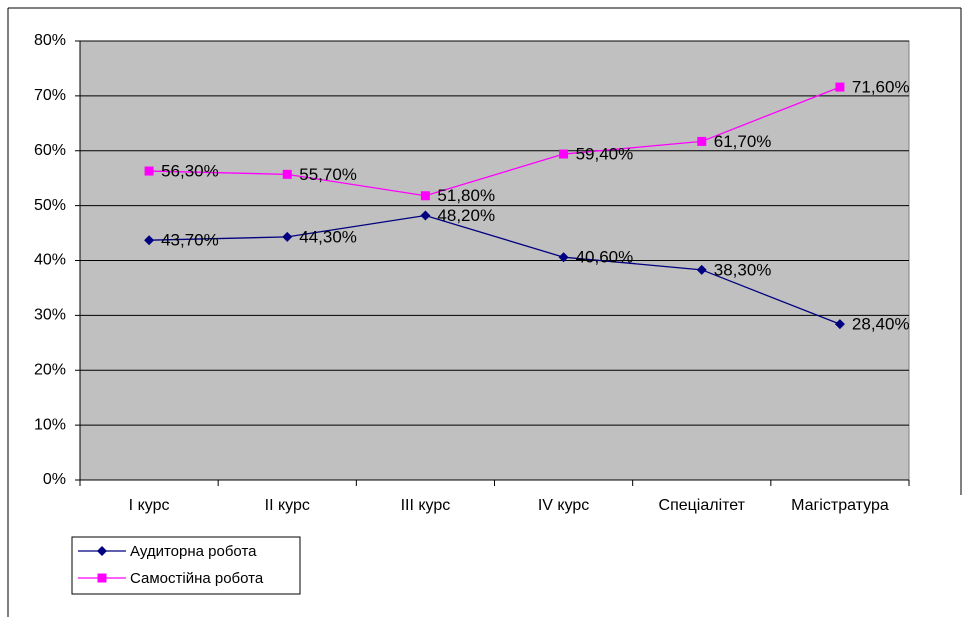 Image resolution: width=969 pixels, height=617 pixels. What do you see at coordinates (50, 424) in the screenshot?
I see `y-tick-label: 10%` at bounding box center [50, 424].